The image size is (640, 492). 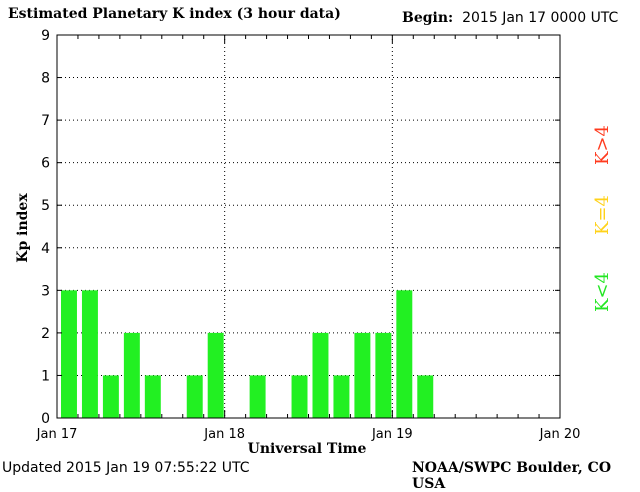 What do you see at coordinates (602, 145) in the screenshot?
I see `legend-item: K>4` at bounding box center [602, 145].